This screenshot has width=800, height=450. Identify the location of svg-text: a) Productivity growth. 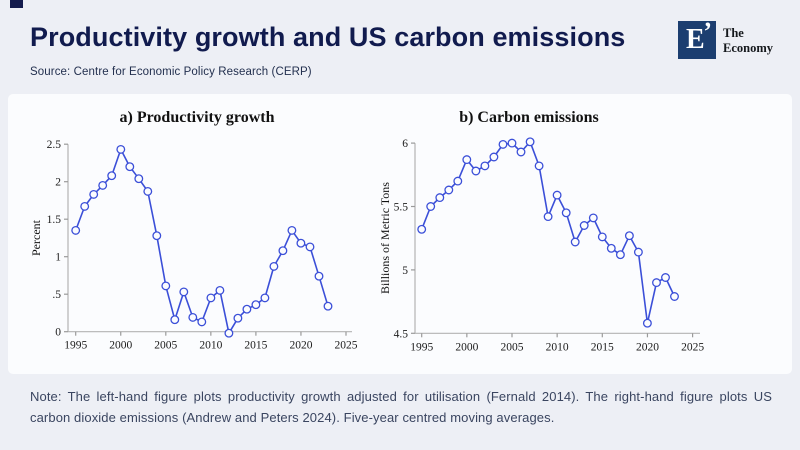
(197, 117).